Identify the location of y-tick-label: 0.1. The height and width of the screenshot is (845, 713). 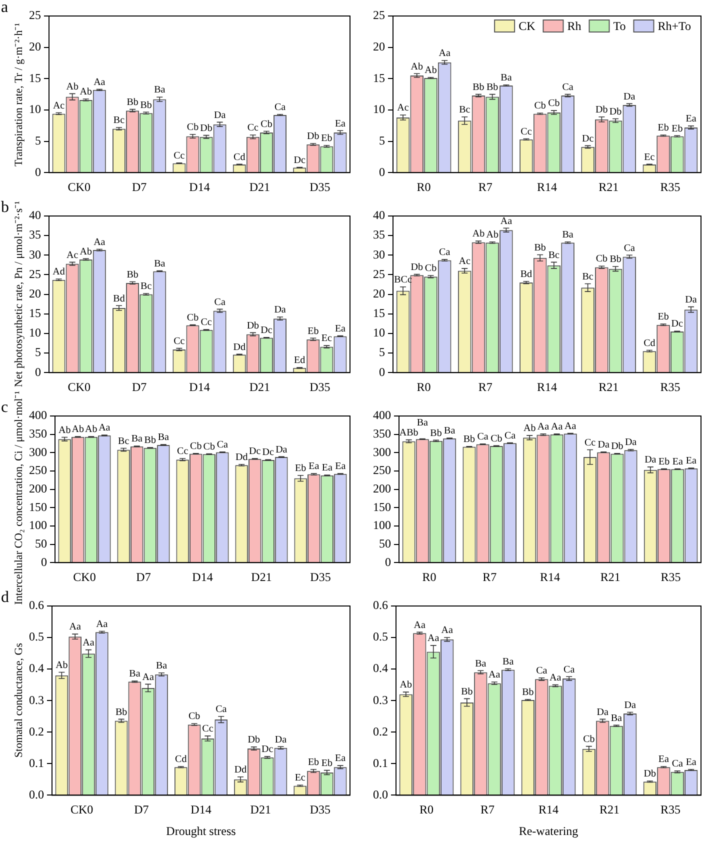
(380, 763).